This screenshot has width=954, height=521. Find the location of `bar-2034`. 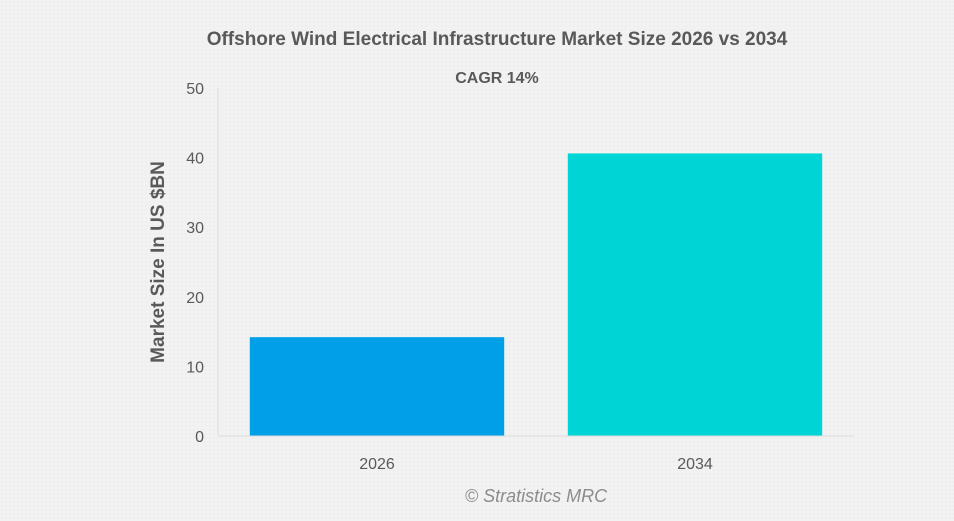

bar-2034 is located at coordinates (695, 294).